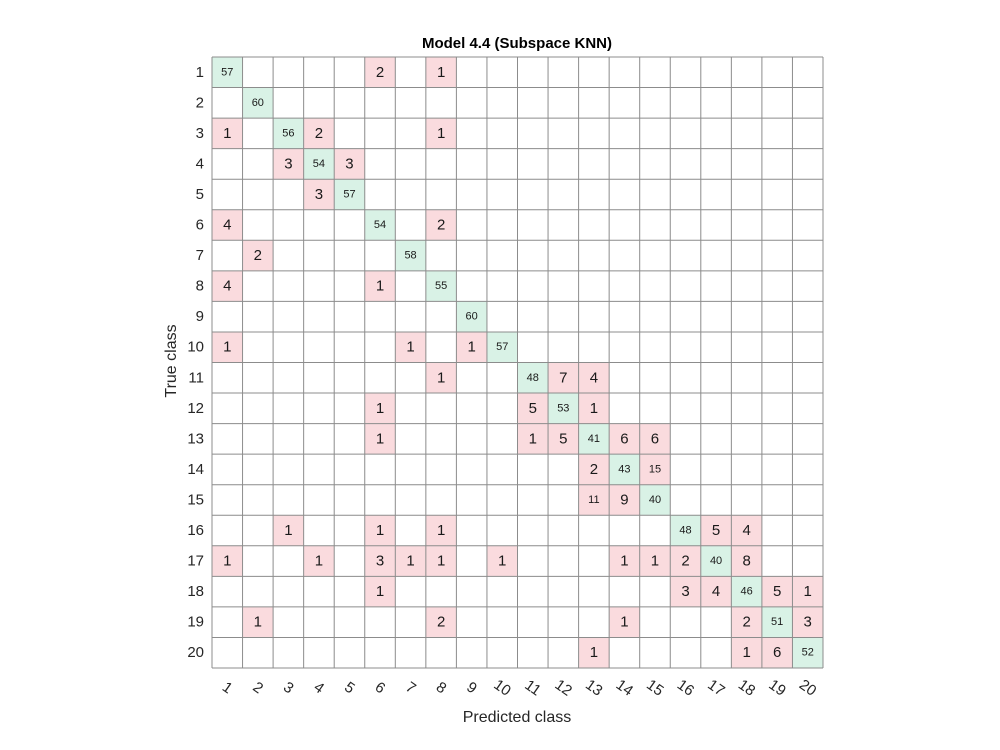  Describe the element at coordinates (200, 255) in the screenshot. I see `y-tick-label: 7` at that location.